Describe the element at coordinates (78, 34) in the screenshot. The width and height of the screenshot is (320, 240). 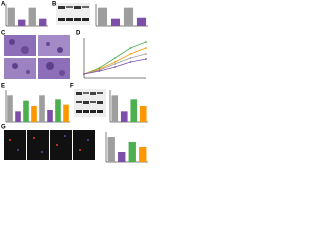
I see `panel-label: D` at that location.